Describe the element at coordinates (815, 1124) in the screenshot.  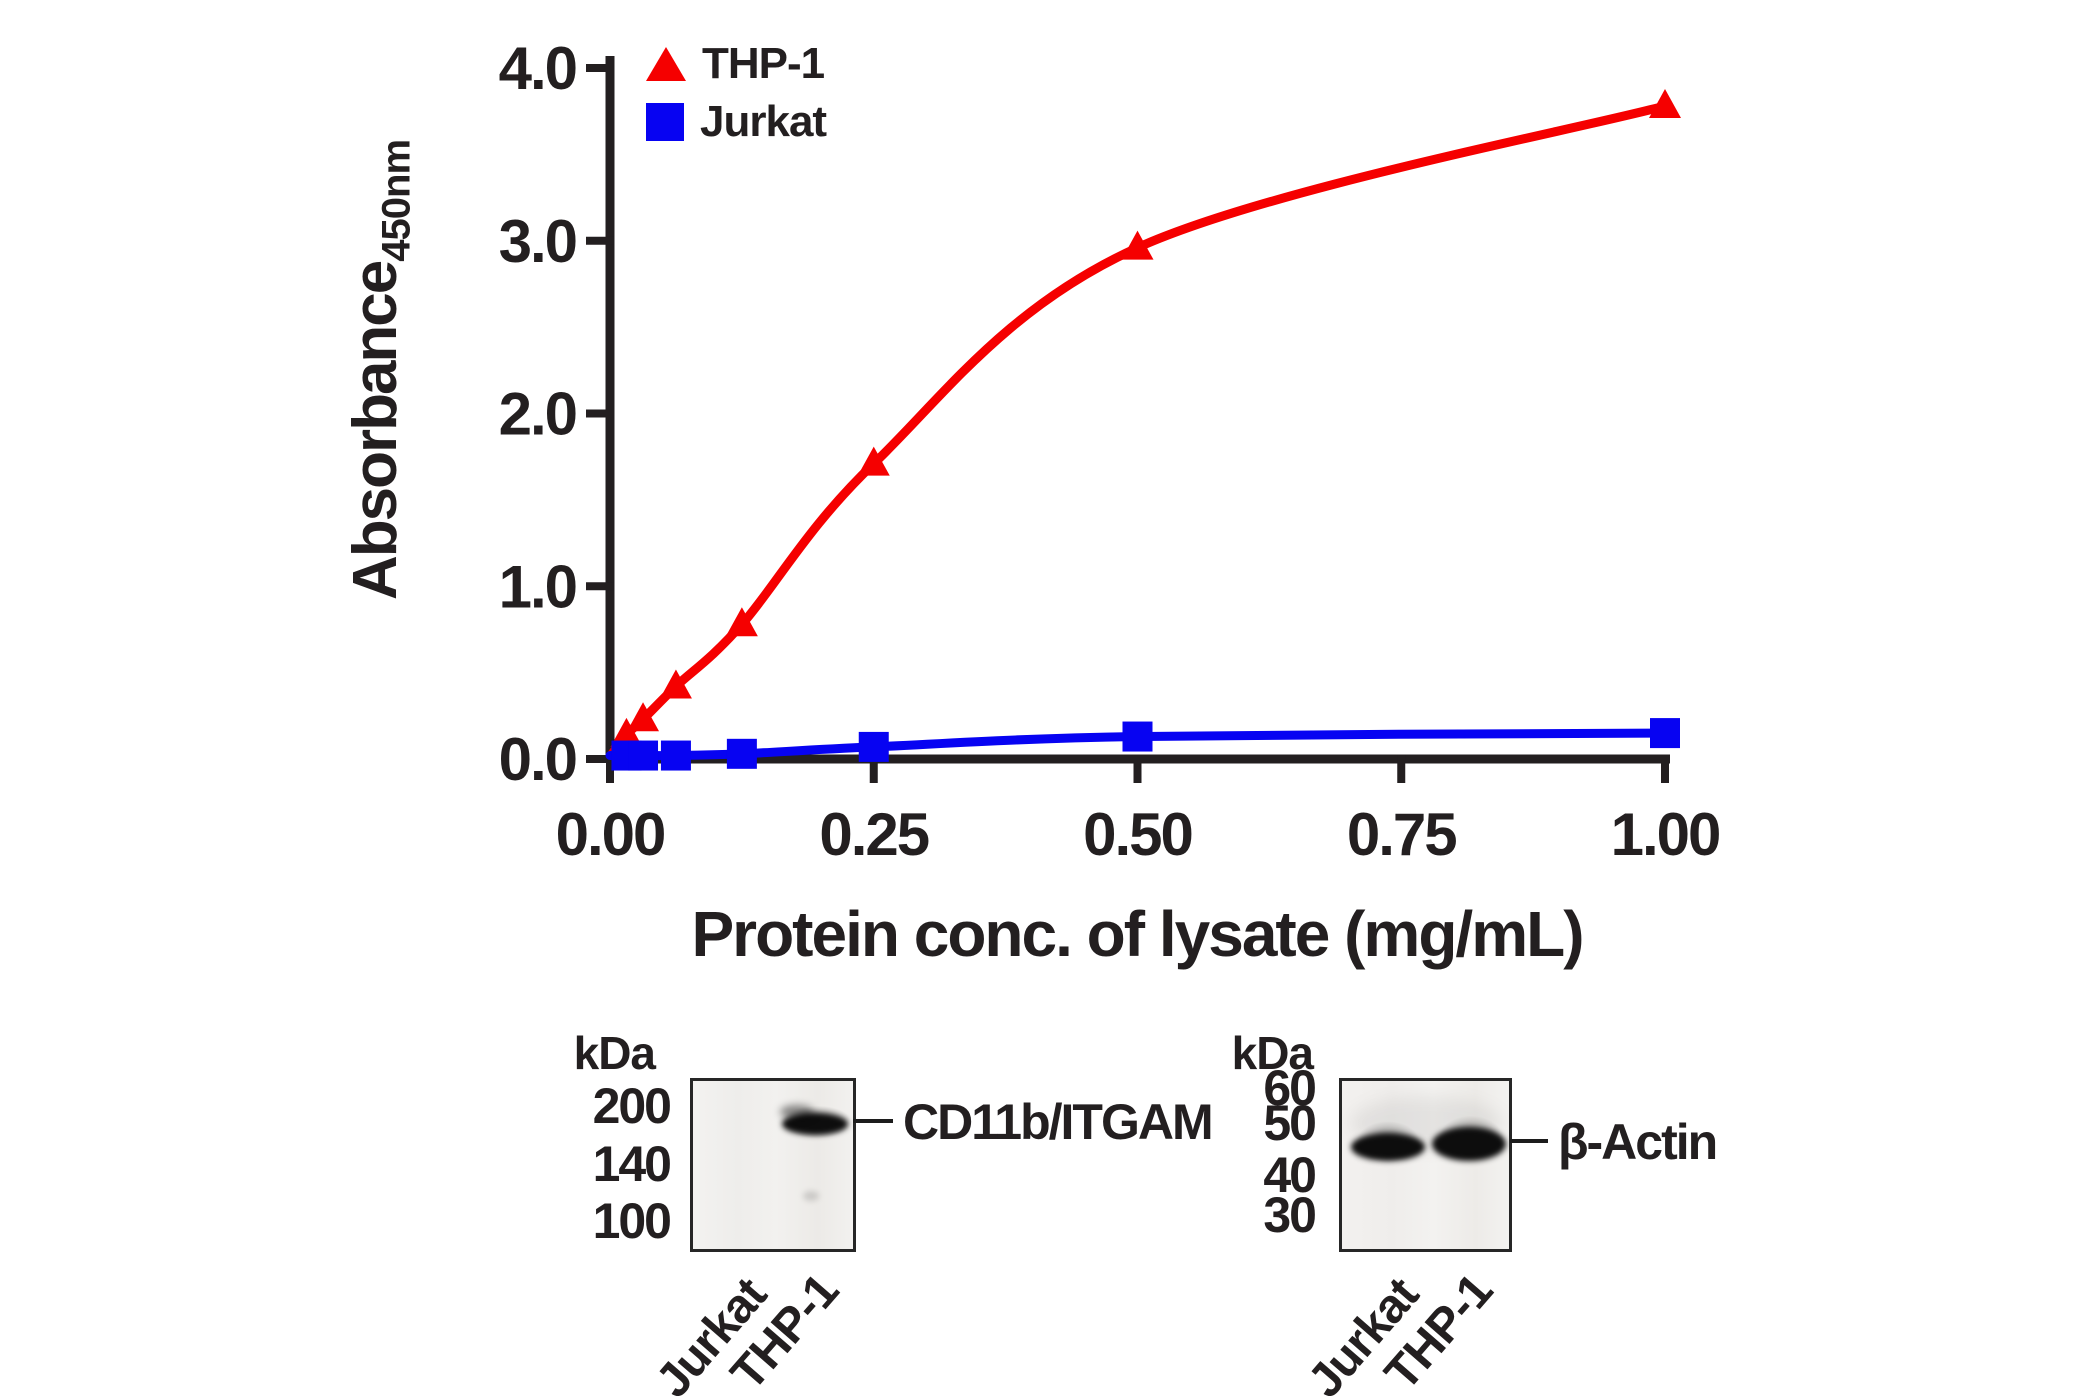
I see `cd11b-band-thp1` at that location.